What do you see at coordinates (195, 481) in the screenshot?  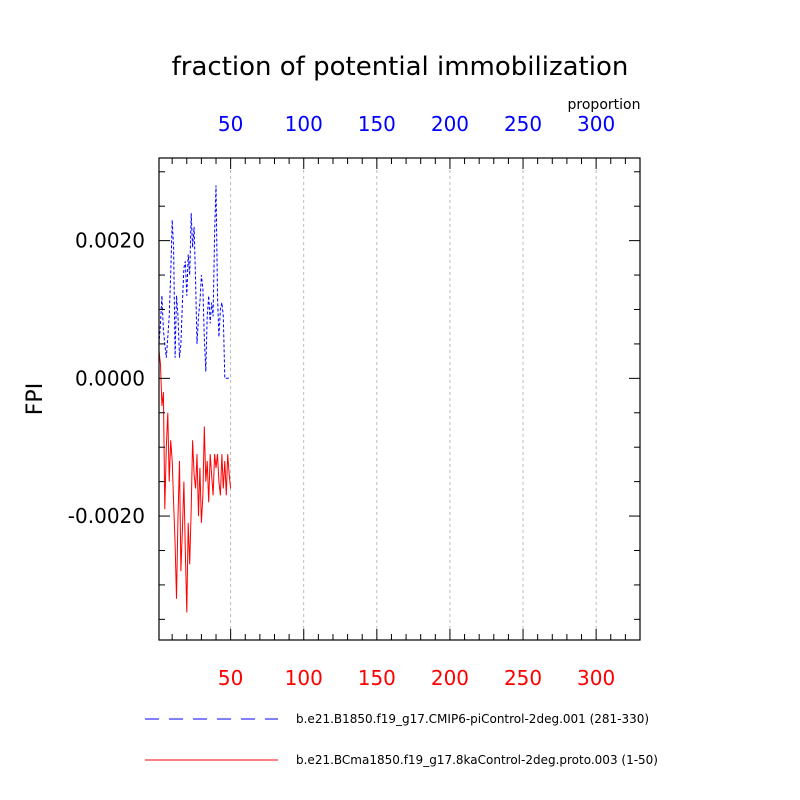 I see `series-line-8ka-control` at bounding box center [195, 481].